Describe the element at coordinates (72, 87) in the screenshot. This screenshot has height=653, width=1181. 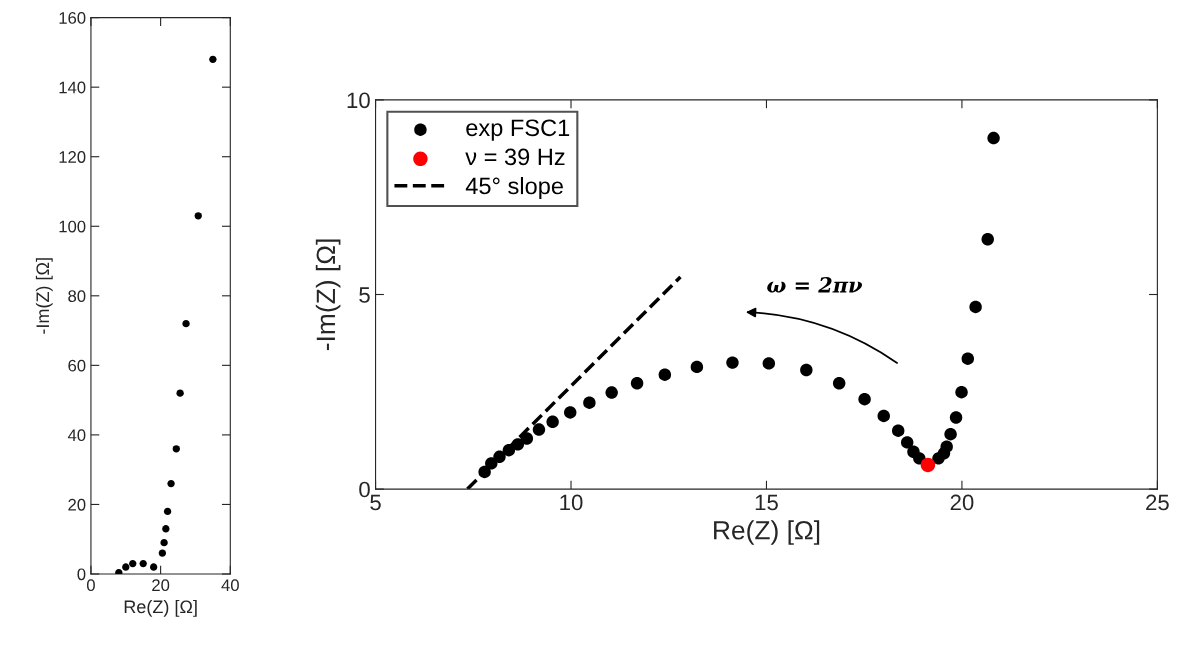
I see `y-tick-label: 140` at that location.